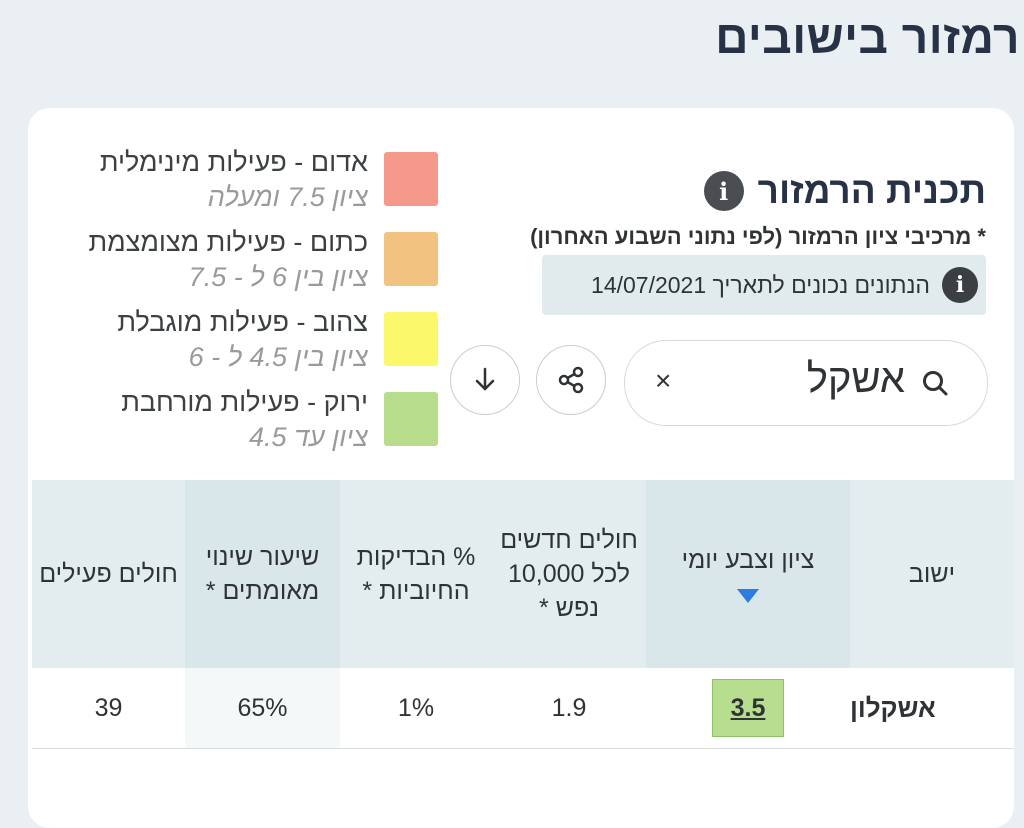 This screenshot has height=828, width=1024. Describe the element at coordinates (569, 707) in the screenshot. I see `new-cases-cell: 1.9` at that location.